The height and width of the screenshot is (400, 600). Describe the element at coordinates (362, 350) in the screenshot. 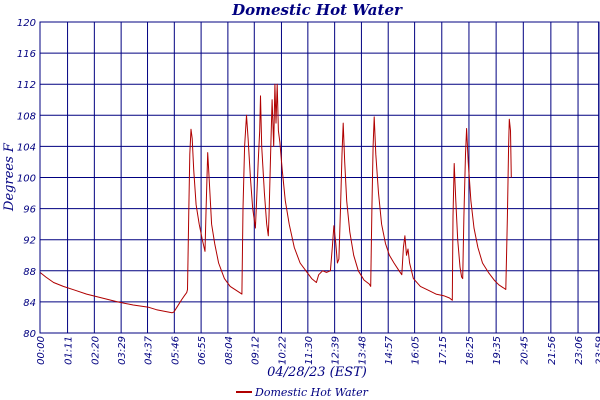

I see `x-tick-label: 13:48` at that location.